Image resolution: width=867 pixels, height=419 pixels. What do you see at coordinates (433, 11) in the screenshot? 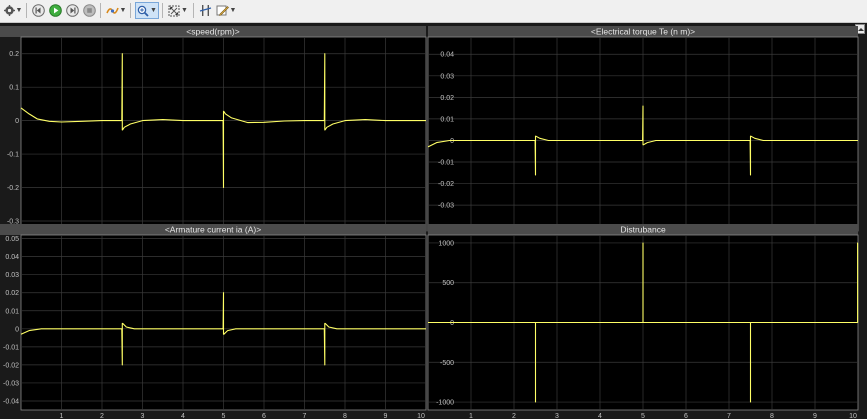
I see `scope-toolbar: ▼ ▼` at bounding box center [433, 11].